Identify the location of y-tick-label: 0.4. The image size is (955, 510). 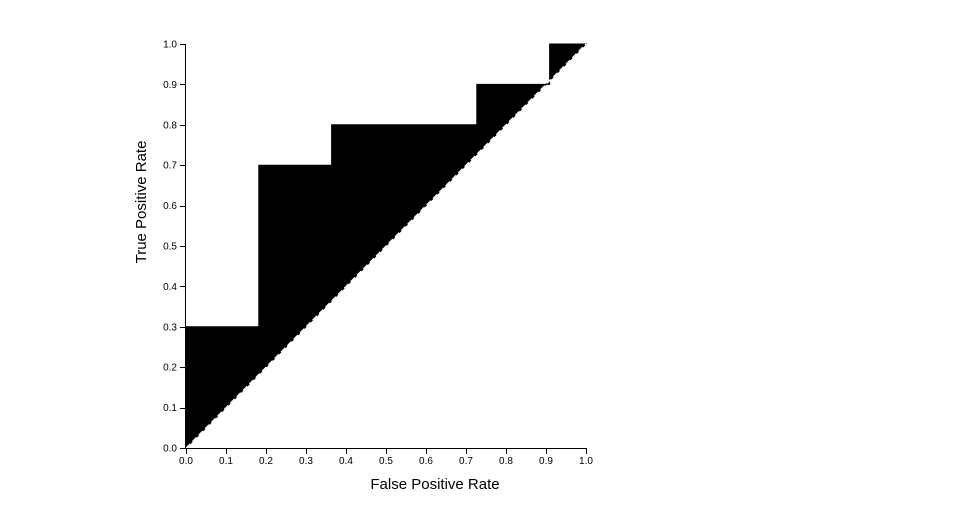
(170, 287).